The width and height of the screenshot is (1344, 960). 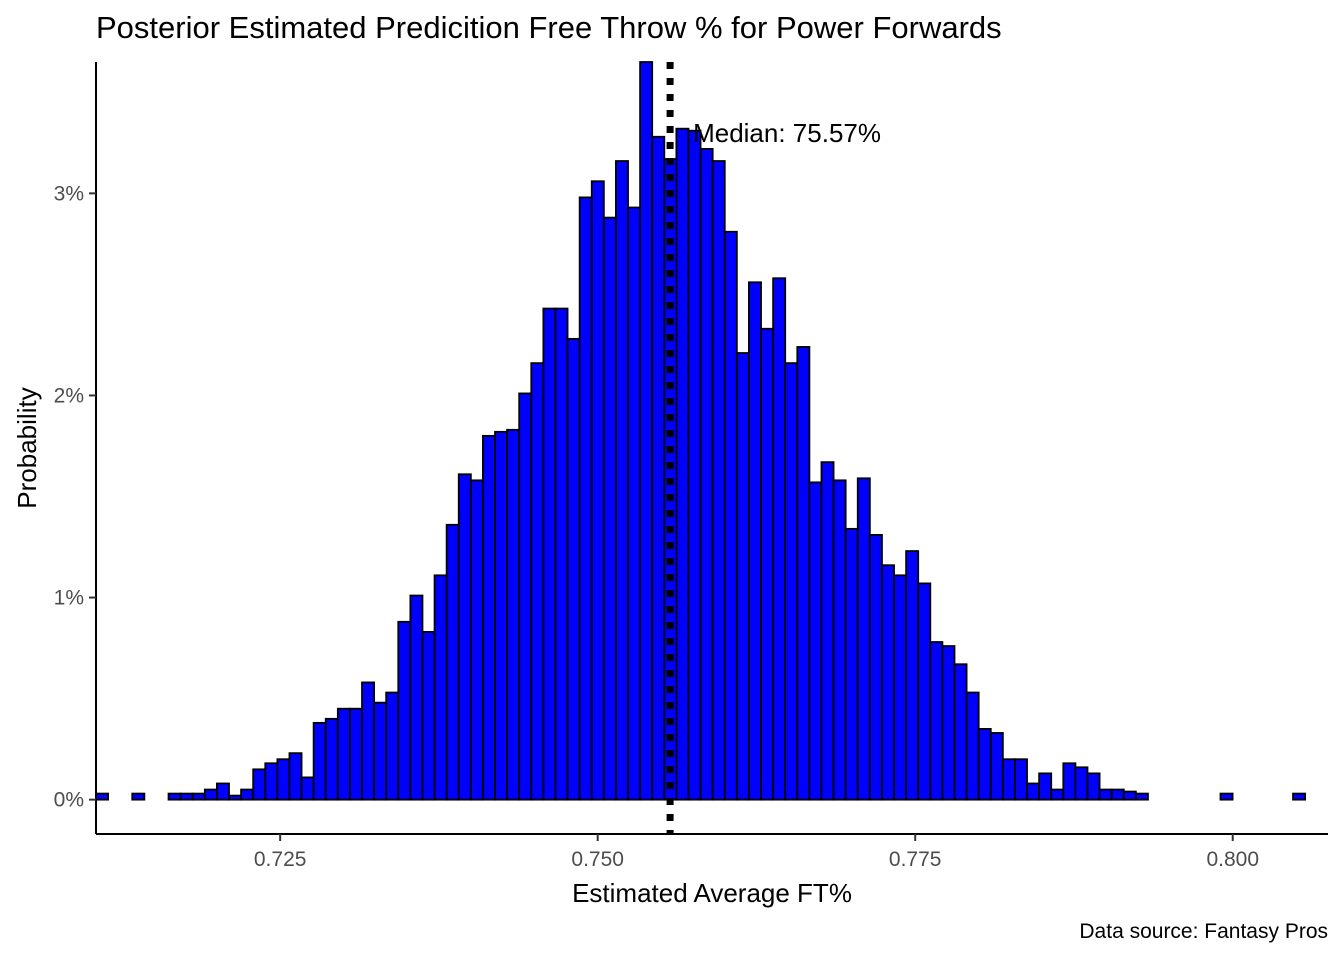 I want to click on y-ticks: 0% 1% 2% 3%, so click(x=75, y=497).